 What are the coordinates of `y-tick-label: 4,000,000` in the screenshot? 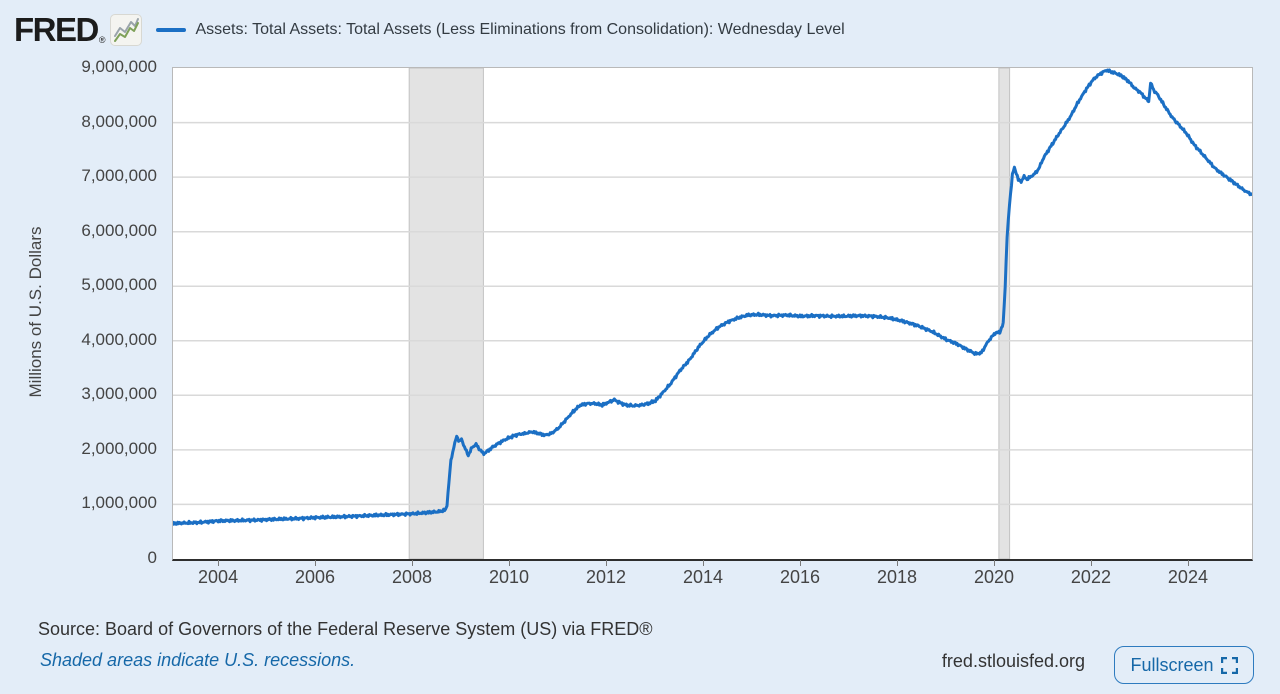 It's located at (119, 339).